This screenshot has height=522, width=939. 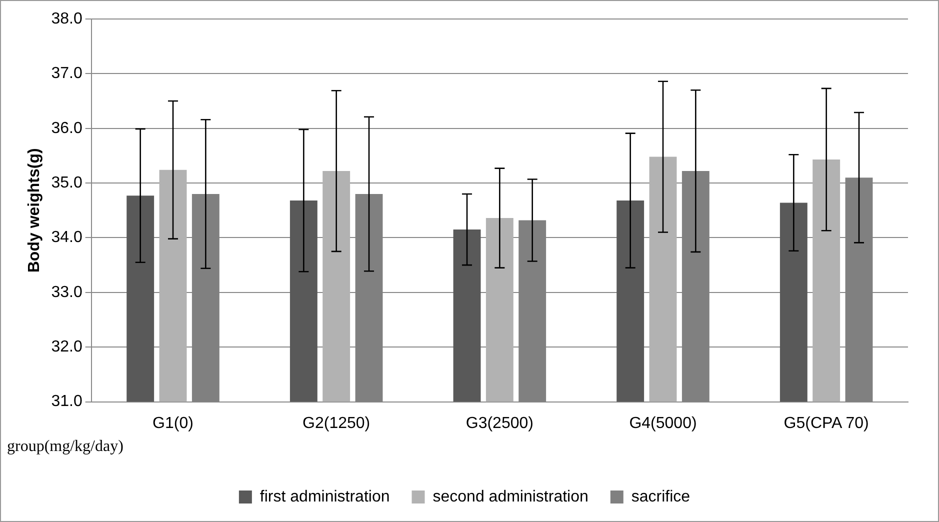 What do you see at coordinates (173, 423) in the screenshot?
I see `x-tick-label: G1(0)` at bounding box center [173, 423].